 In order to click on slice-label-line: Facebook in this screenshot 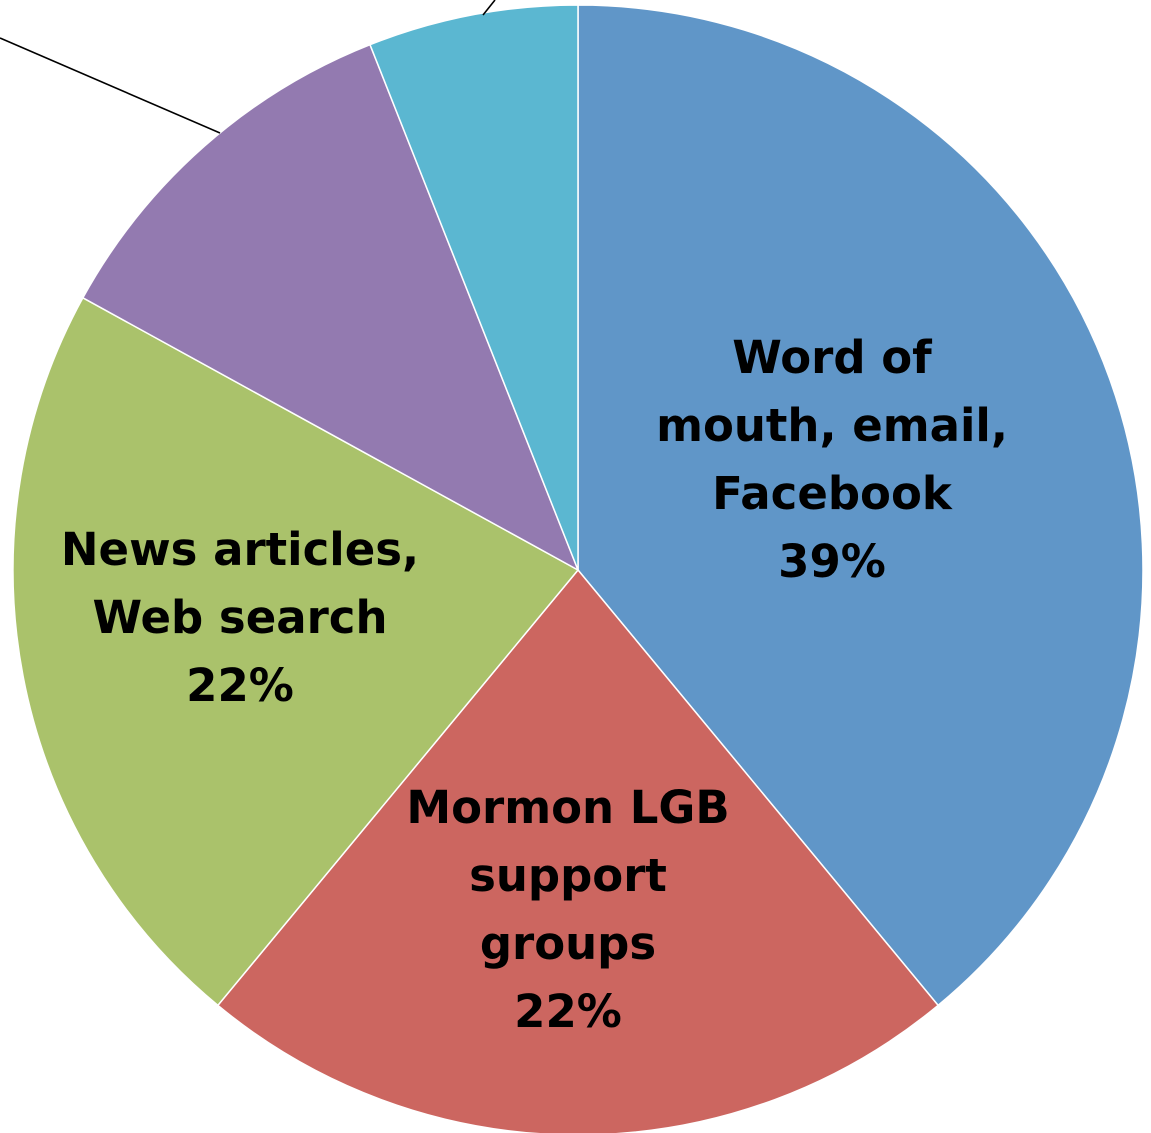, I will do `click(832, 493)`.